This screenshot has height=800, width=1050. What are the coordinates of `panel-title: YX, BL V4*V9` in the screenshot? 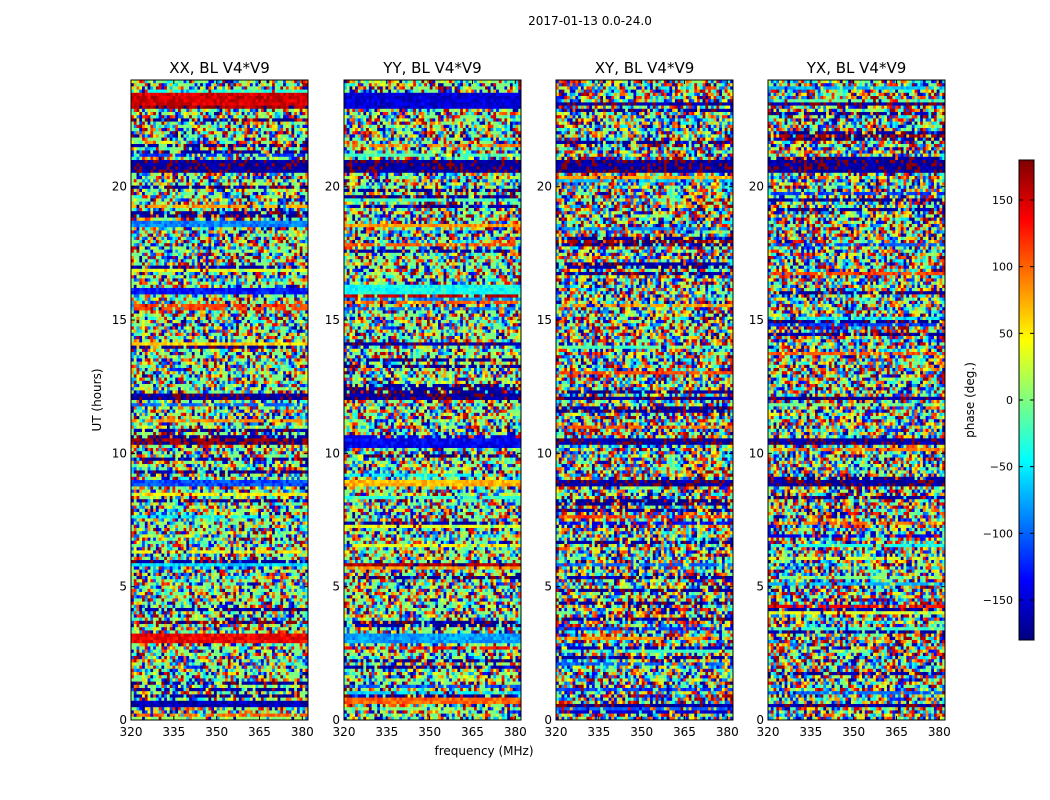 It's located at (856, 68).